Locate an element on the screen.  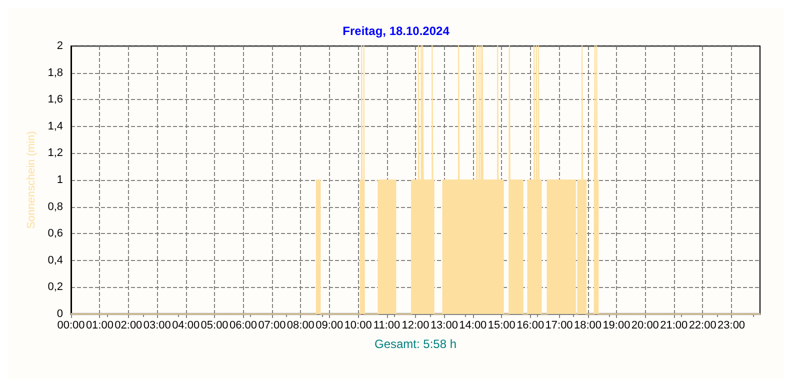
x-tick-label: 11:00 is located at coordinates (386, 326).